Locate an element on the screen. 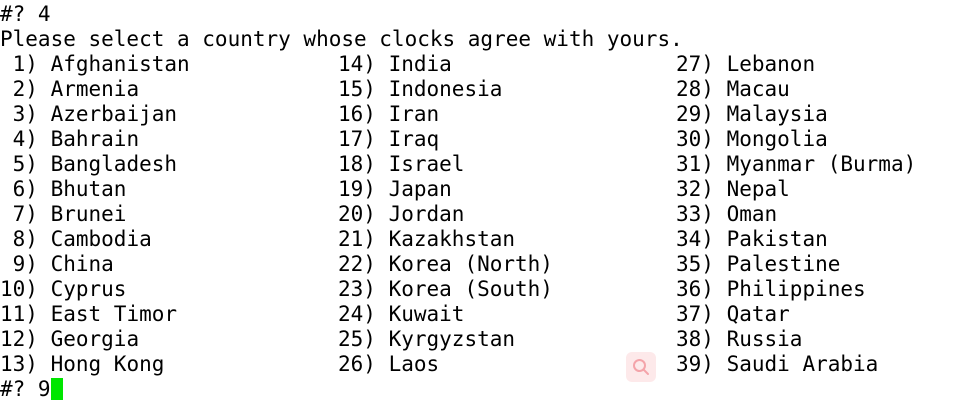 The height and width of the screenshot is (408, 970). option-number: 24) is located at coordinates (357, 314).